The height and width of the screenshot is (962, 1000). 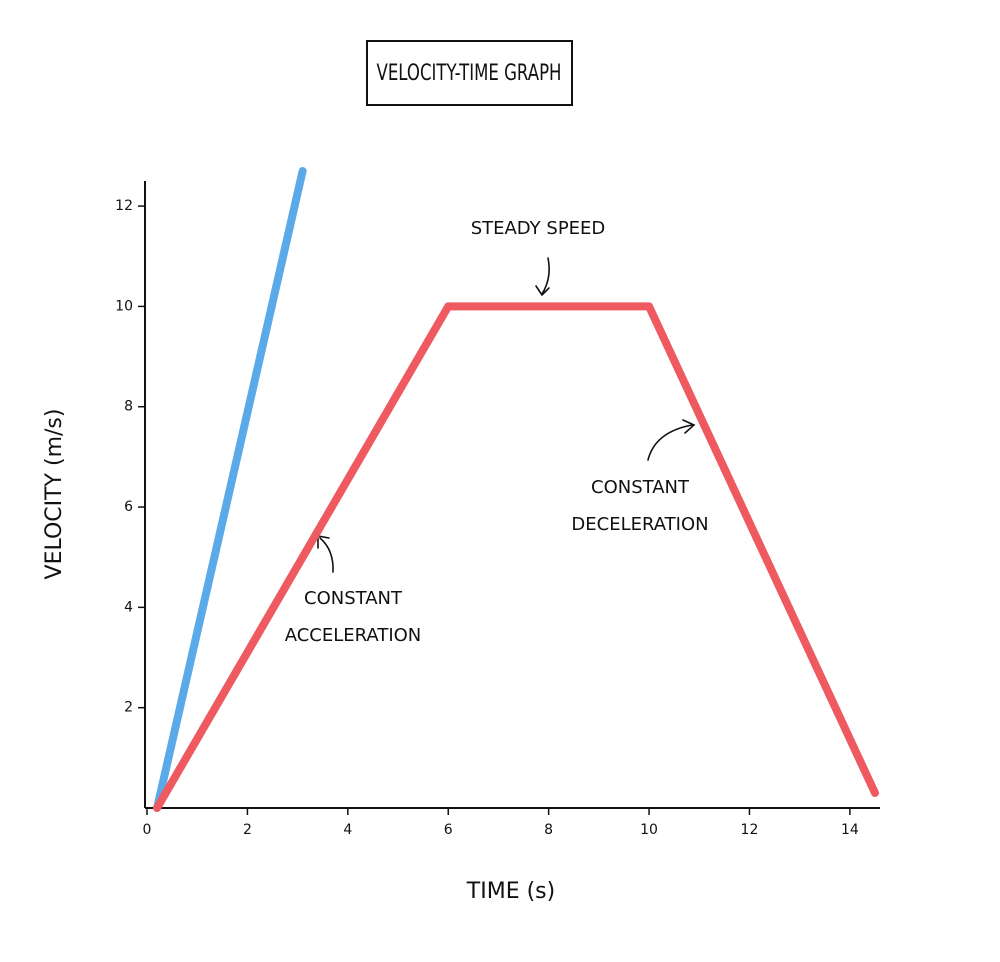 I want to click on x-tick-label: 0, so click(x=147, y=830).